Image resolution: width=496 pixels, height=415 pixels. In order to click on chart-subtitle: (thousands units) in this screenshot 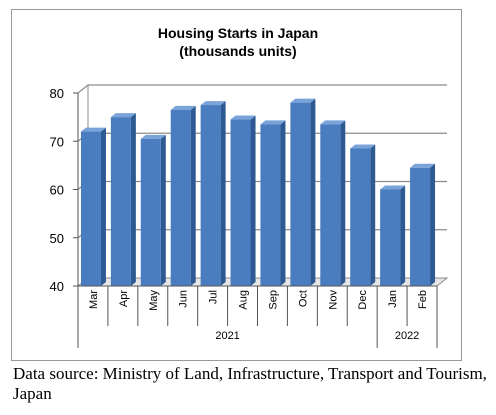, I will do `click(237, 51)`.